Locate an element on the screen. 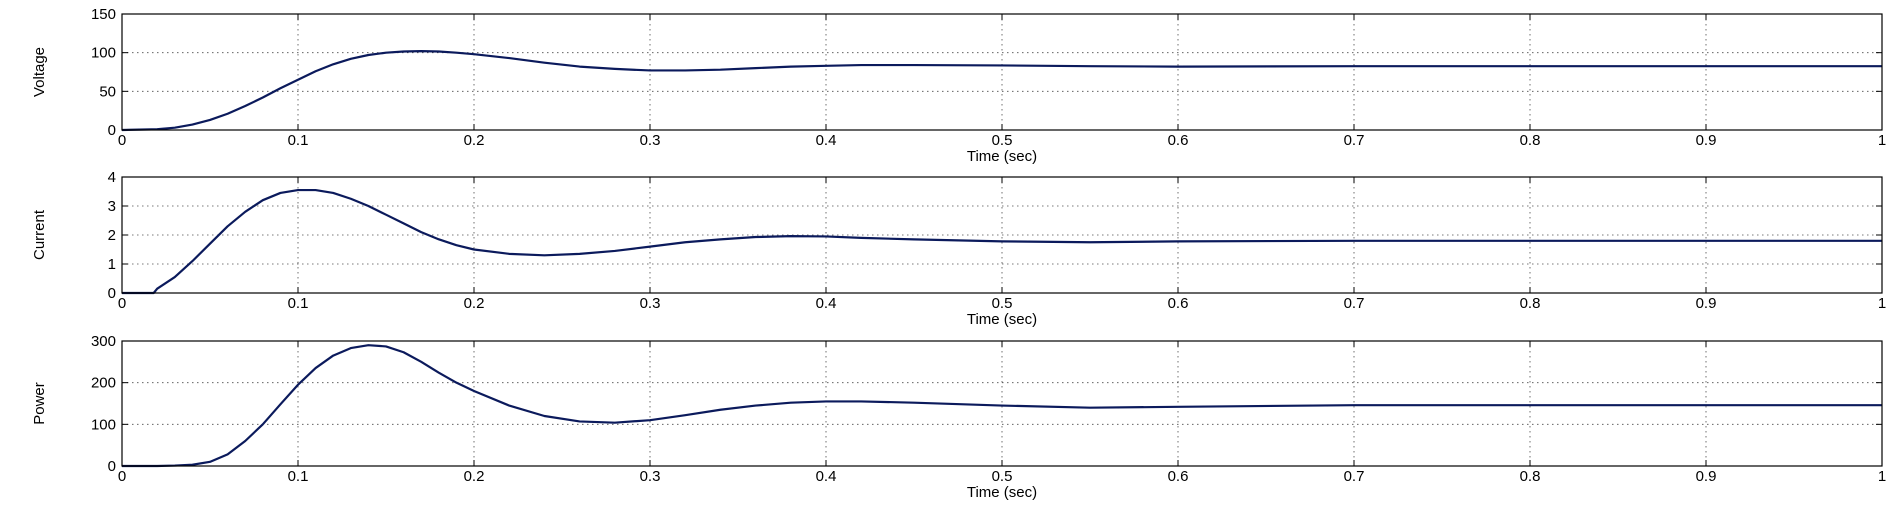 This screenshot has width=1890, height=505. y-axis-label: Current is located at coordinates (39, 234).